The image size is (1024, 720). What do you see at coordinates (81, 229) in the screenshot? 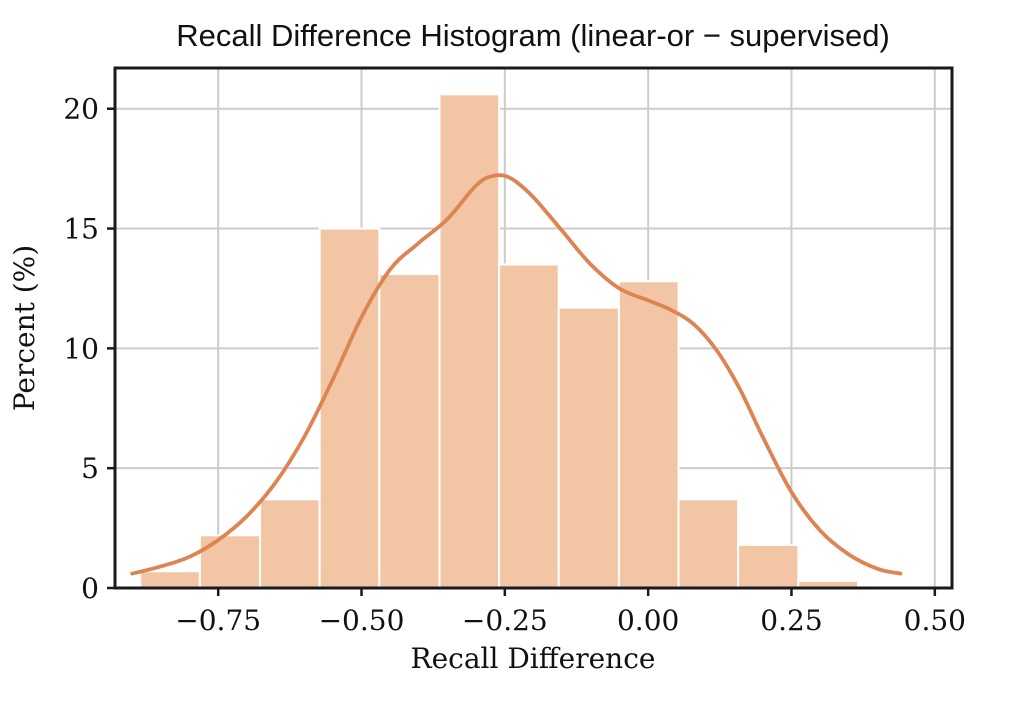
I see `y-tick-label: 15` at bounding box center [81, 229].